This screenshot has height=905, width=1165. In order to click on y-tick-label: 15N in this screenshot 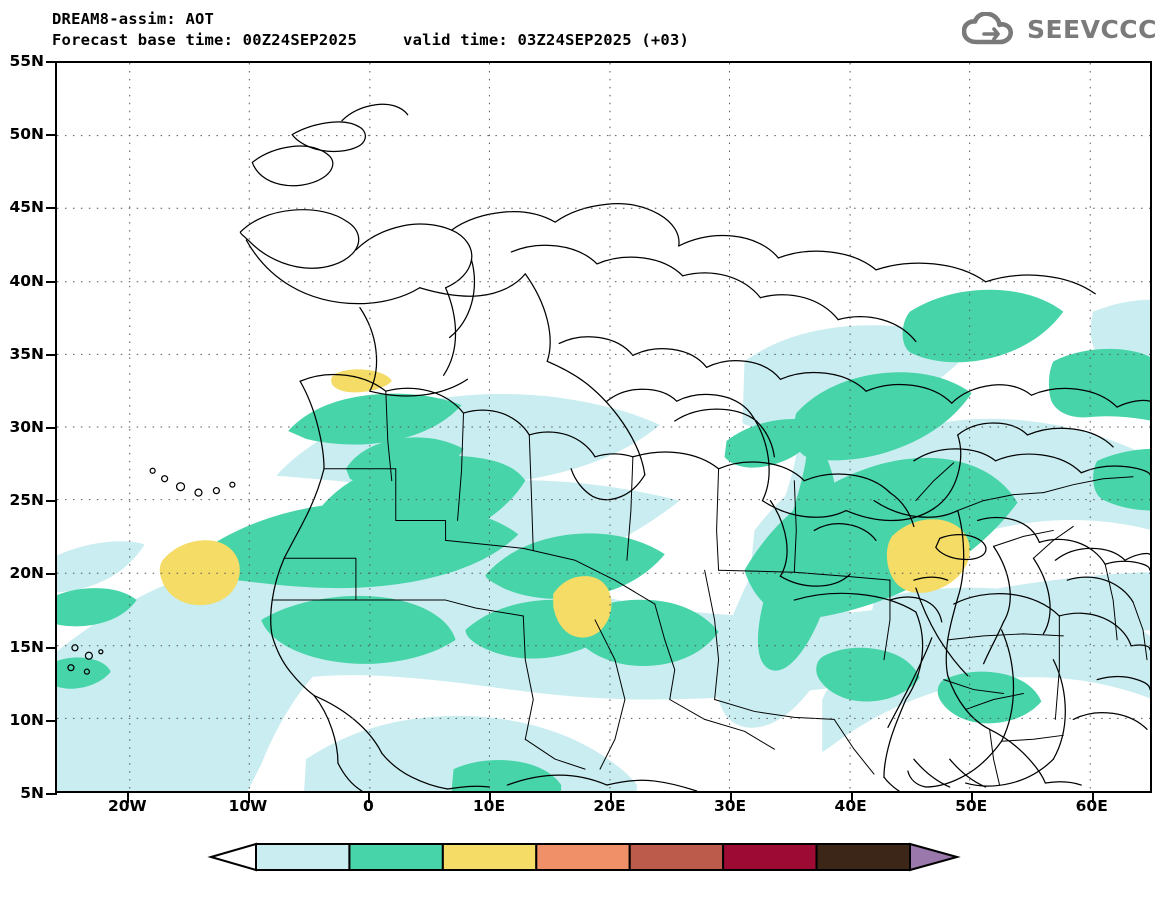, I will do `click(26, 646)`.